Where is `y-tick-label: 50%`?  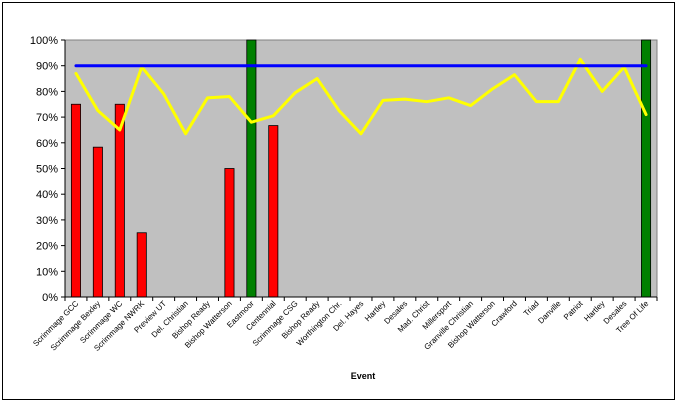
y-tick-label: 50% is located at coordinates (47, 170).